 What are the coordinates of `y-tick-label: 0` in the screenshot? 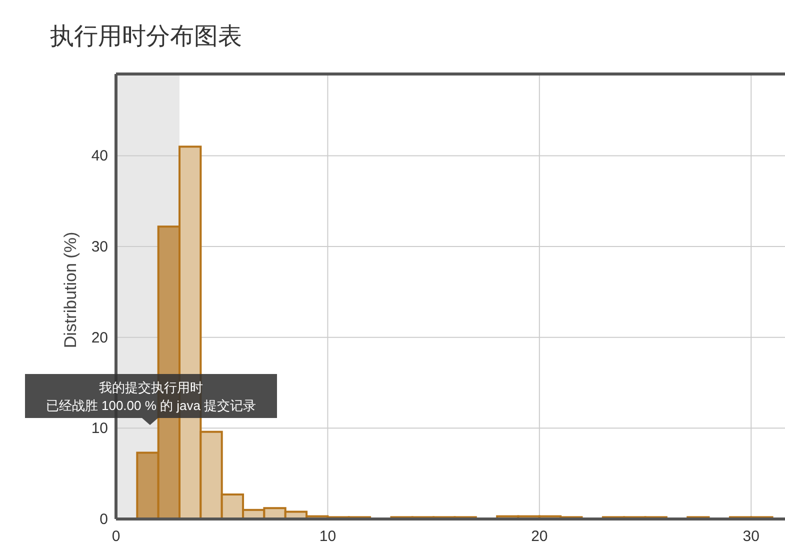 It's located at (104, 519).